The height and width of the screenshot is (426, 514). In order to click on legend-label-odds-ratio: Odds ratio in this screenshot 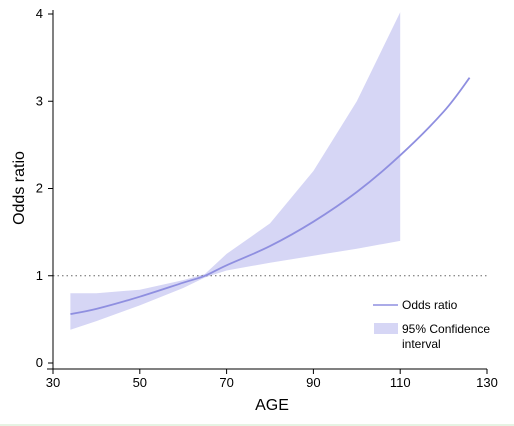, I will do `click(430, 305)`.